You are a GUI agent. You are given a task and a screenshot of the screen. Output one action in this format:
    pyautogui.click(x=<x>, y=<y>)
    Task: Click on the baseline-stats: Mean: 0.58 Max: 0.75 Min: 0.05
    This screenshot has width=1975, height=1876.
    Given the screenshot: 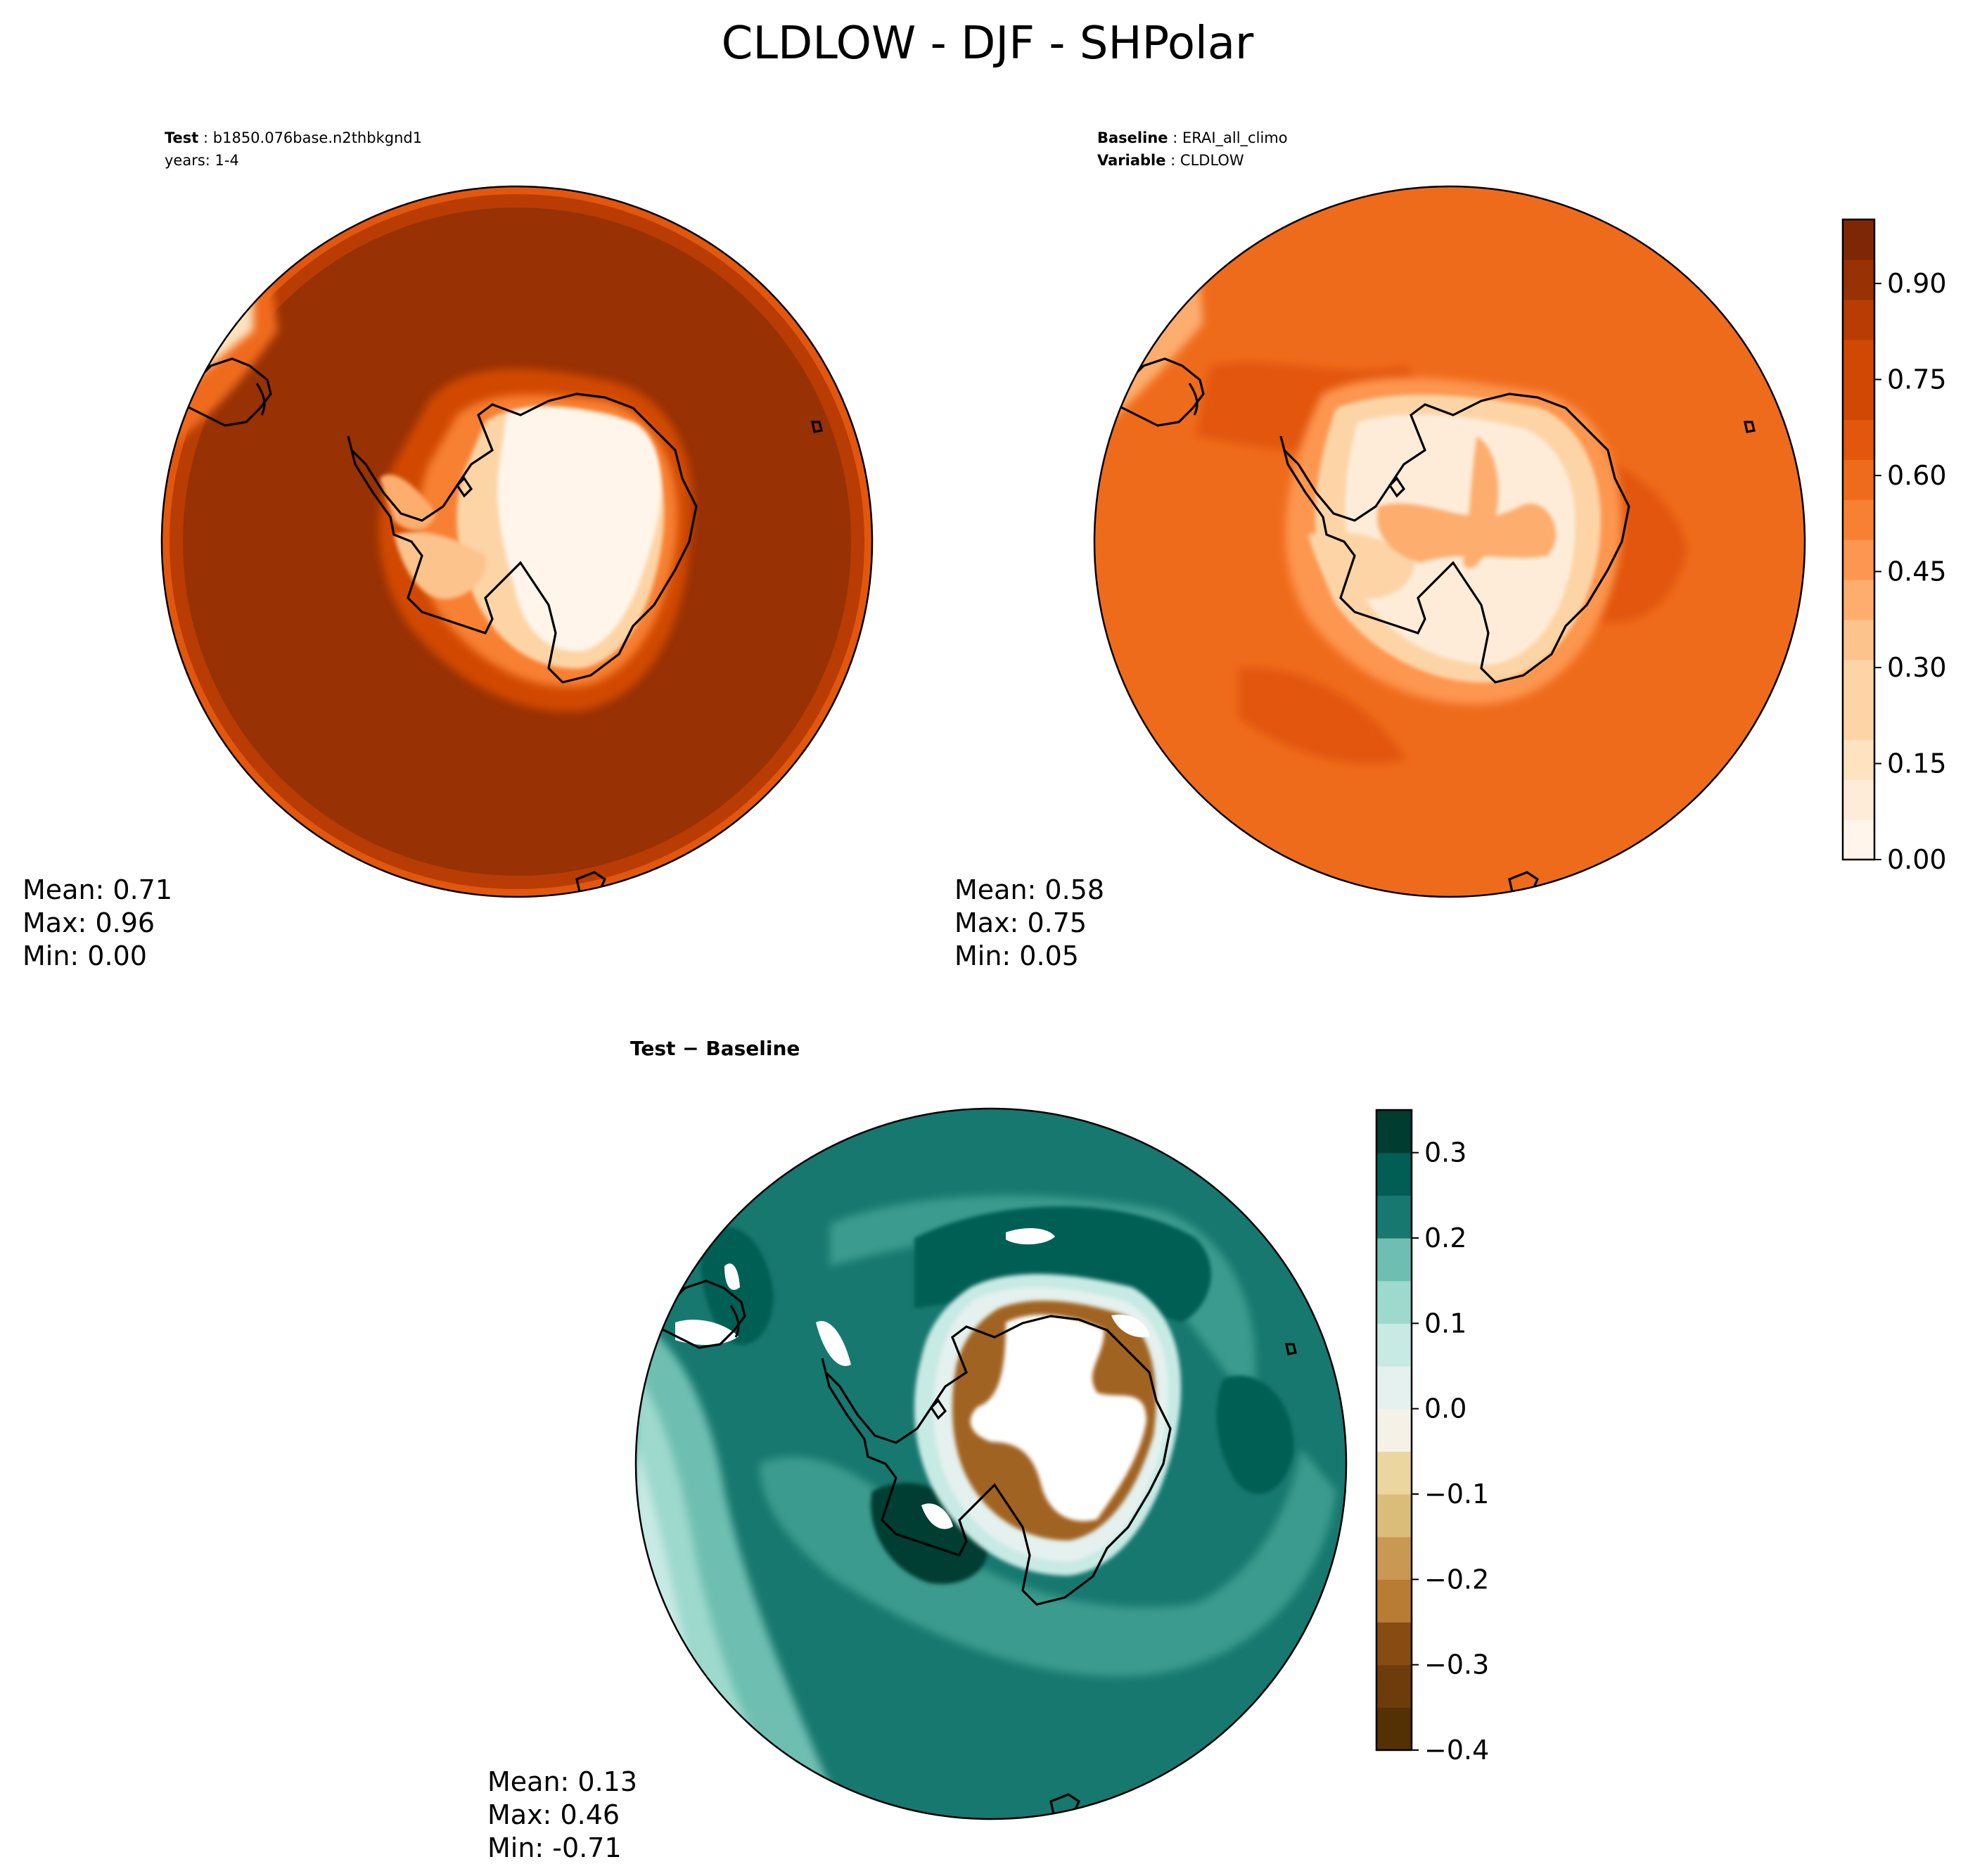 What is the action you would take?
    pyautogui.click(x=1029, y=923)
    